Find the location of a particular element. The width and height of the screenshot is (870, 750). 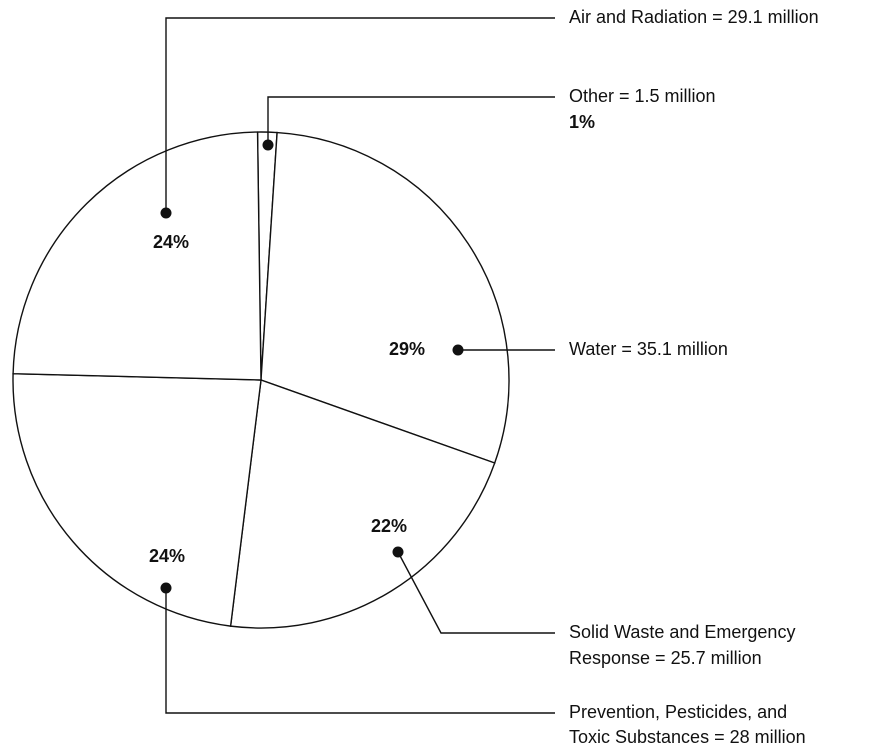

slice-label: Water = 35.1 million is located at coordinates (648, 349).